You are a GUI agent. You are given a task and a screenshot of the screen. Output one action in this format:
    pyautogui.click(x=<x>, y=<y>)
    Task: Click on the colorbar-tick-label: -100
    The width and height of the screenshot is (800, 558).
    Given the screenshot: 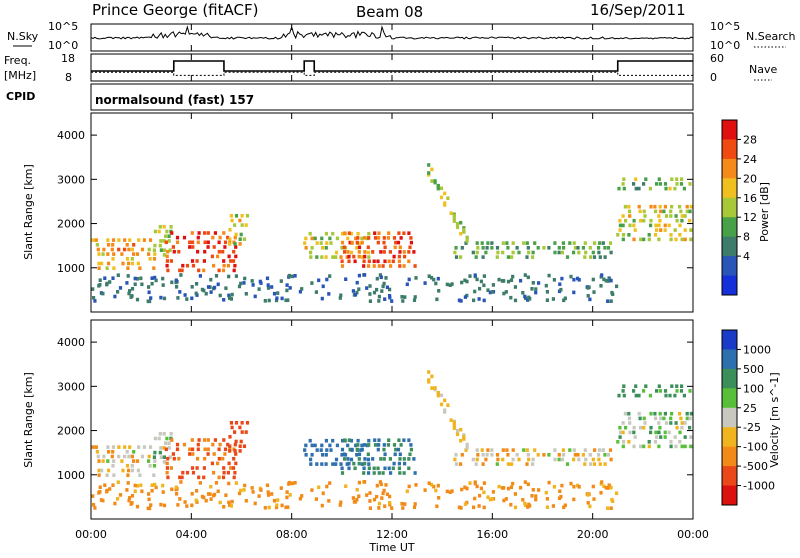 What is the action you would take?
    pyautogui.click(x=755, y=447)
    